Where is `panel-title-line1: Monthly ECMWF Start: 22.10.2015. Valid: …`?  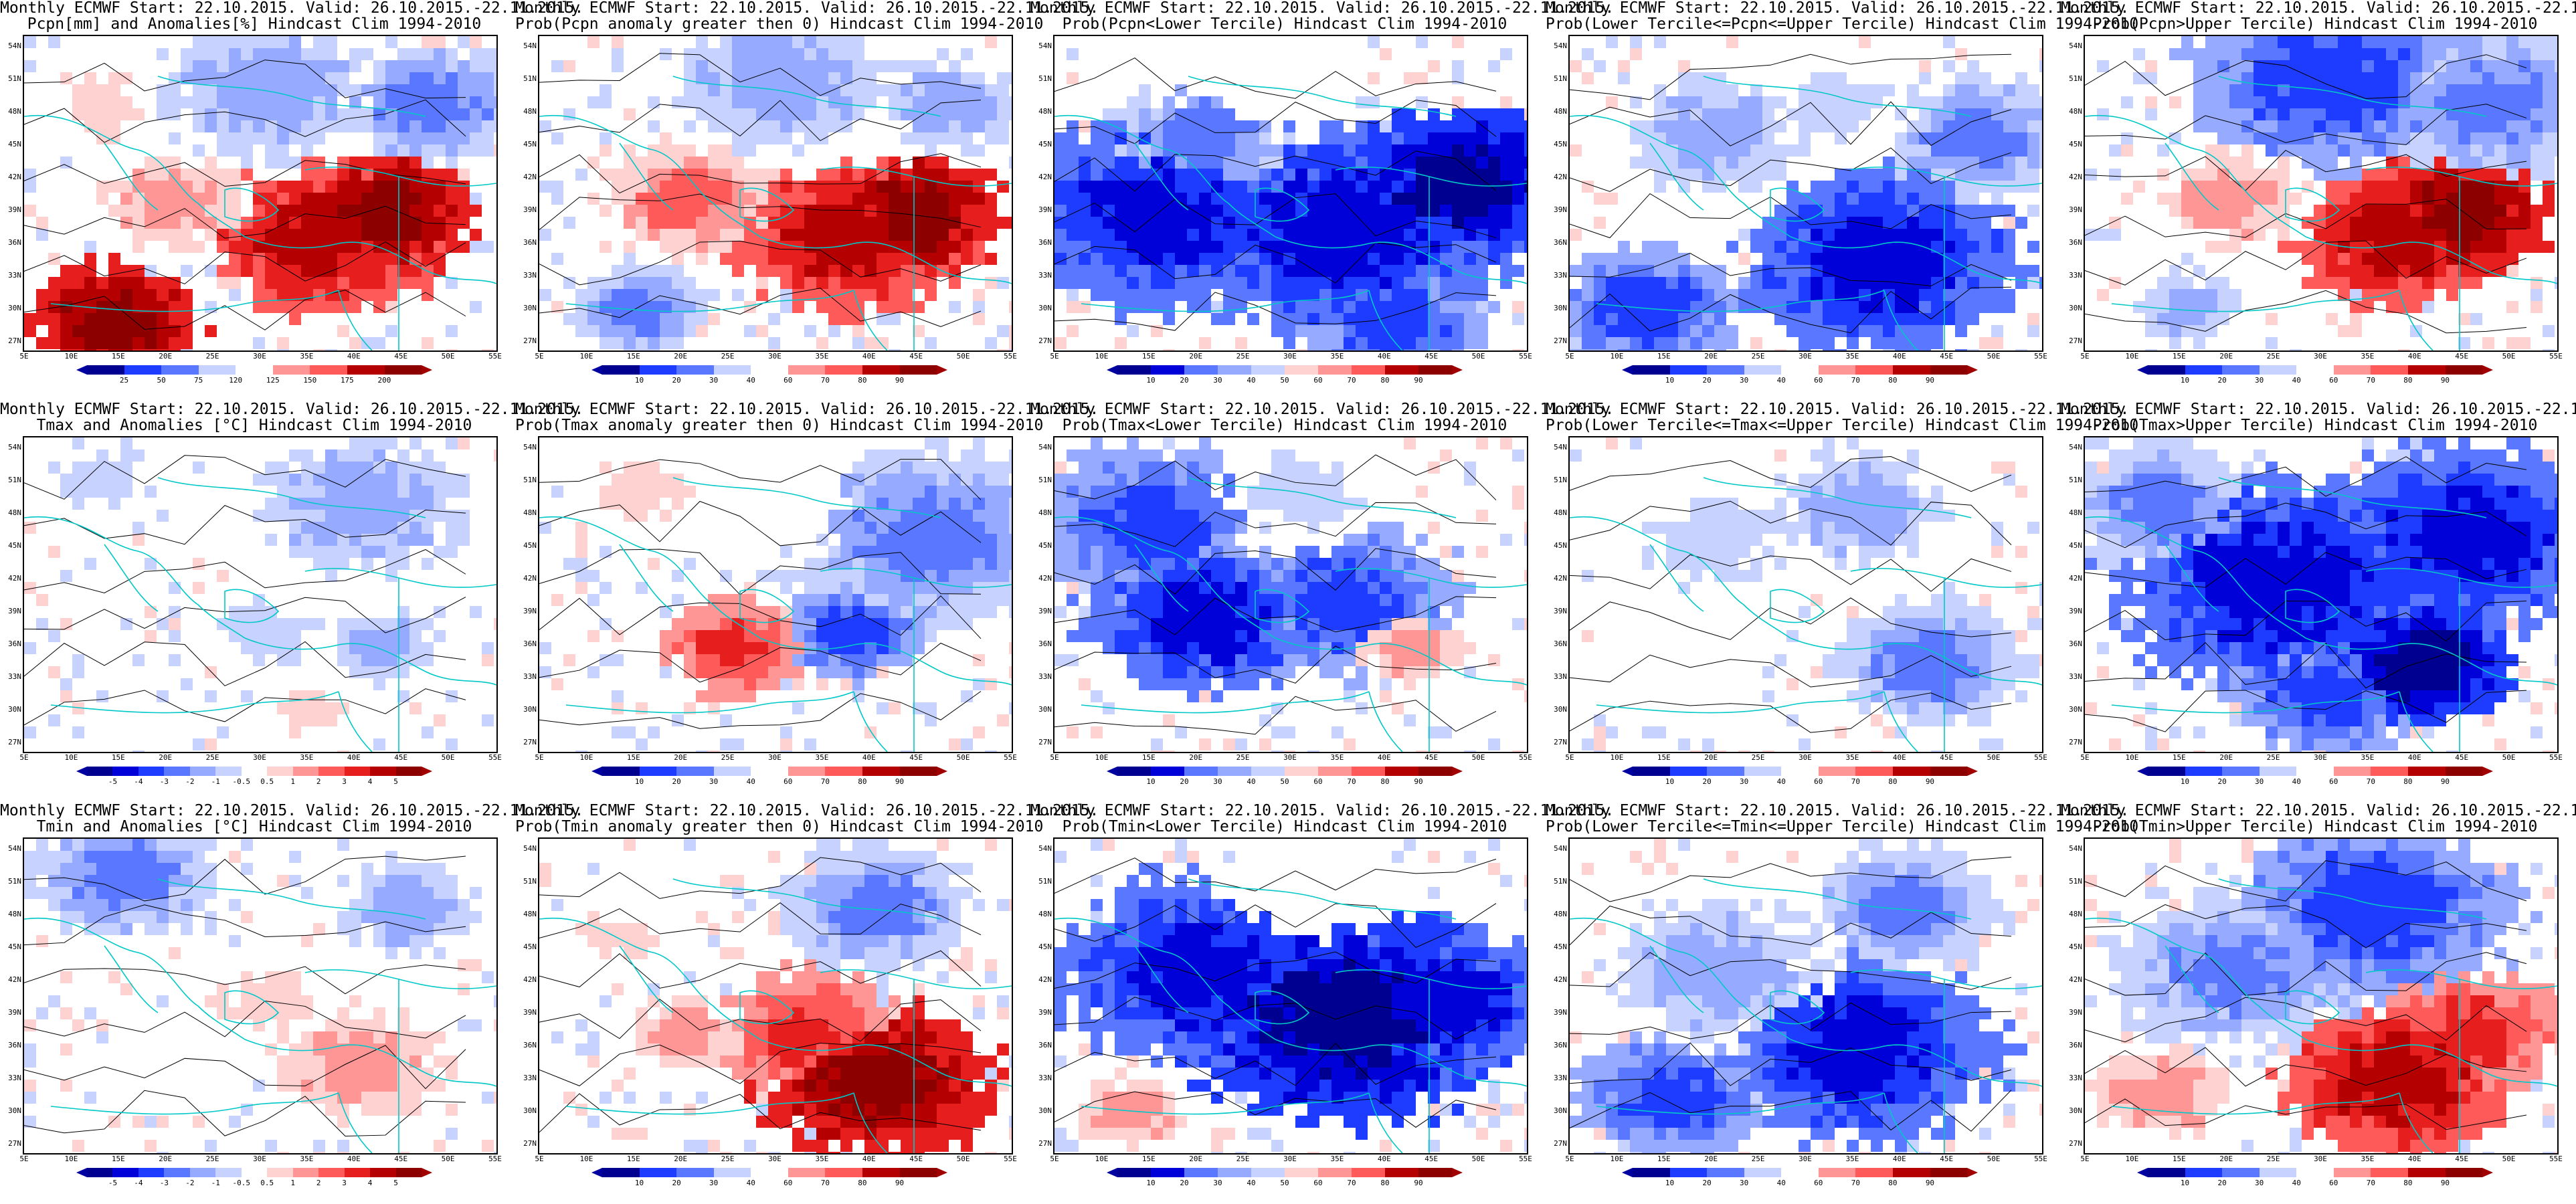
panel-title-line1: Monthly ECMWF Start: 22.10.2015. Valid: … is located at coordinates (292, 8).